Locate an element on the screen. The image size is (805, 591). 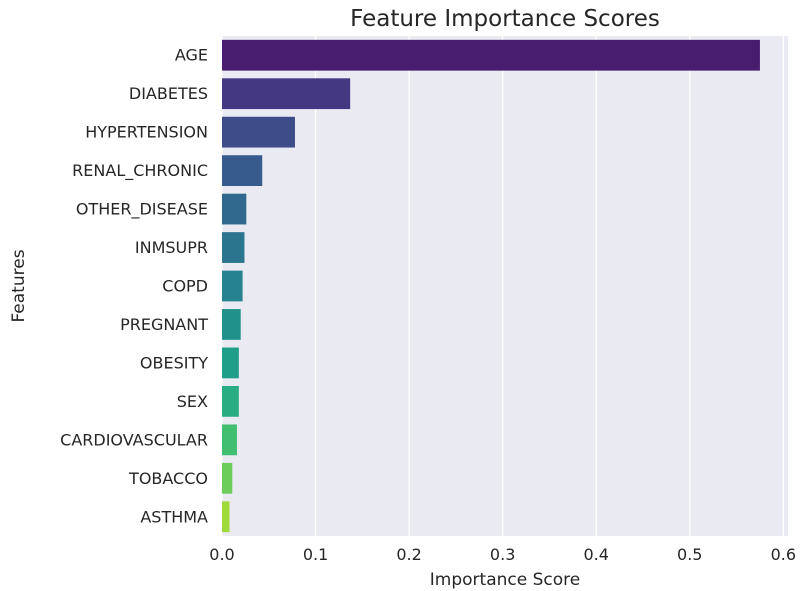
y-axis-label: Features is located at coordinates (19, 285).